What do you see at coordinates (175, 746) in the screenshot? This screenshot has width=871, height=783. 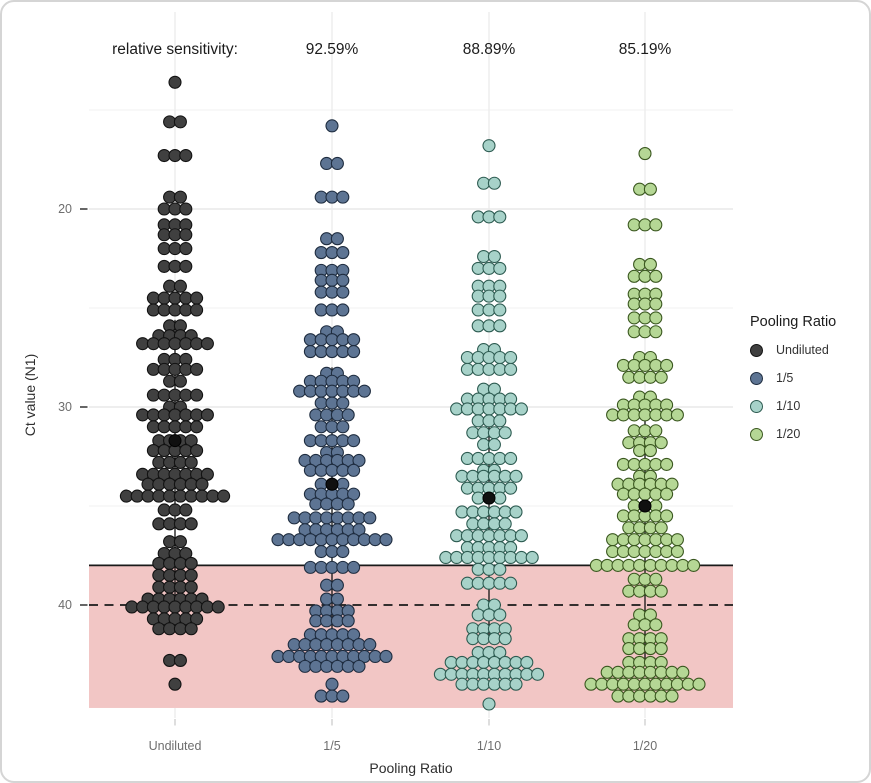 I see `x-tick-label-undiluted: Undiluted` at bounding box center [175, 746].